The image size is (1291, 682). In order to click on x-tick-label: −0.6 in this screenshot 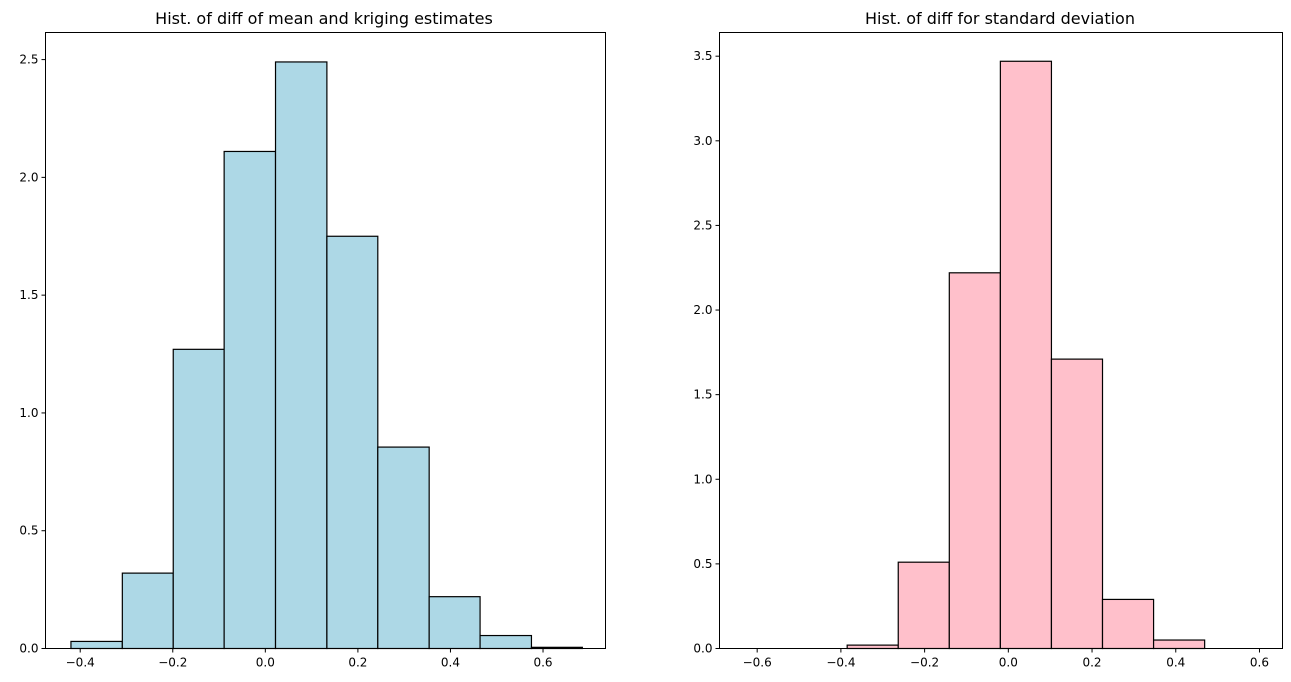, I will do `click(757, 663)`.